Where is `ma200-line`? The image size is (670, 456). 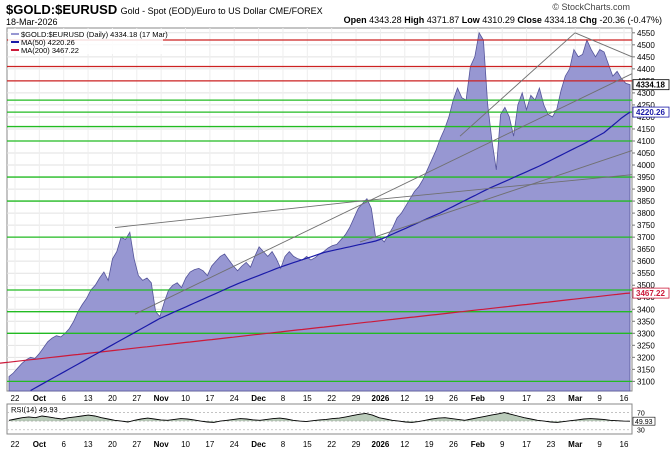 ma200-line is located at coordinates (315, 328).